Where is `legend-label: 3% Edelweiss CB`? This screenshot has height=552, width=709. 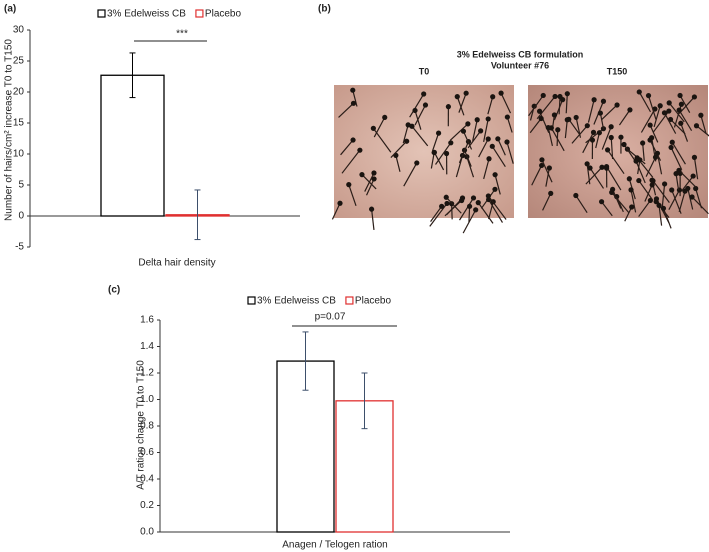 legend-label: 3% Edelweiss CB is located at coordinates (296, 301).